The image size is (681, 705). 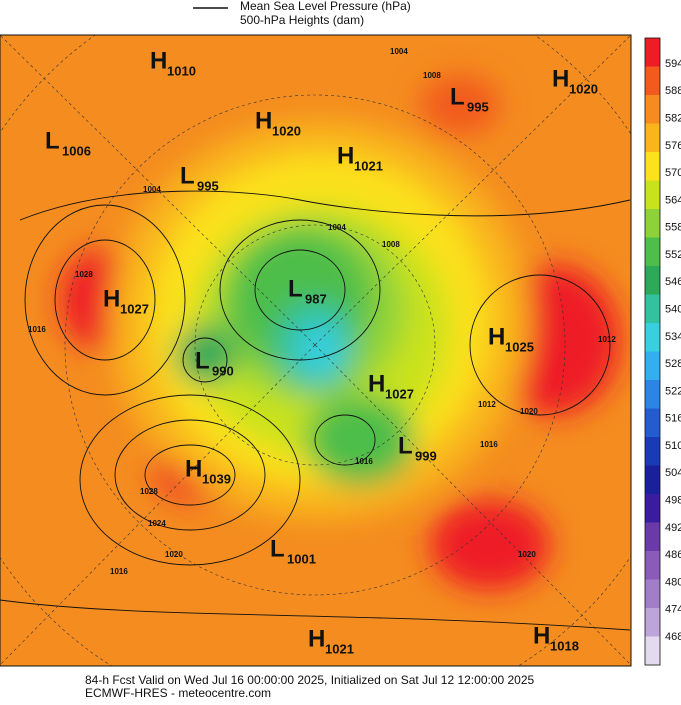 I want to click on pressure-center-value: 1025, so click(x=519, y=346).